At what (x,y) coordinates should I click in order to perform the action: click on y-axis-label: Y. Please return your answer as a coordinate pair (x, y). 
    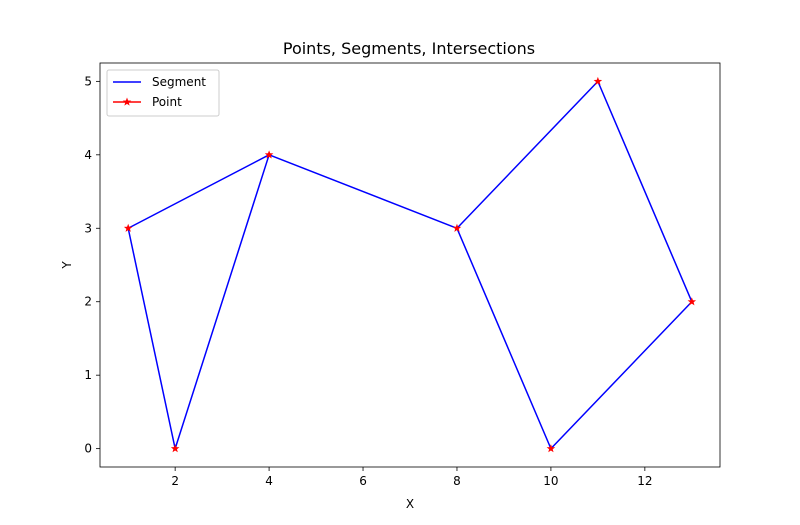
    Looking at the image, I should click on (67, 265).